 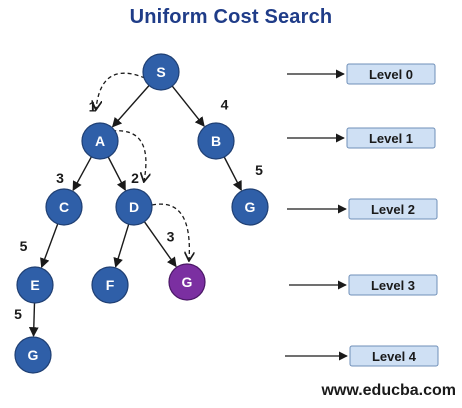 I want to click on tree-node-c: C, so click(x=64, y=207).